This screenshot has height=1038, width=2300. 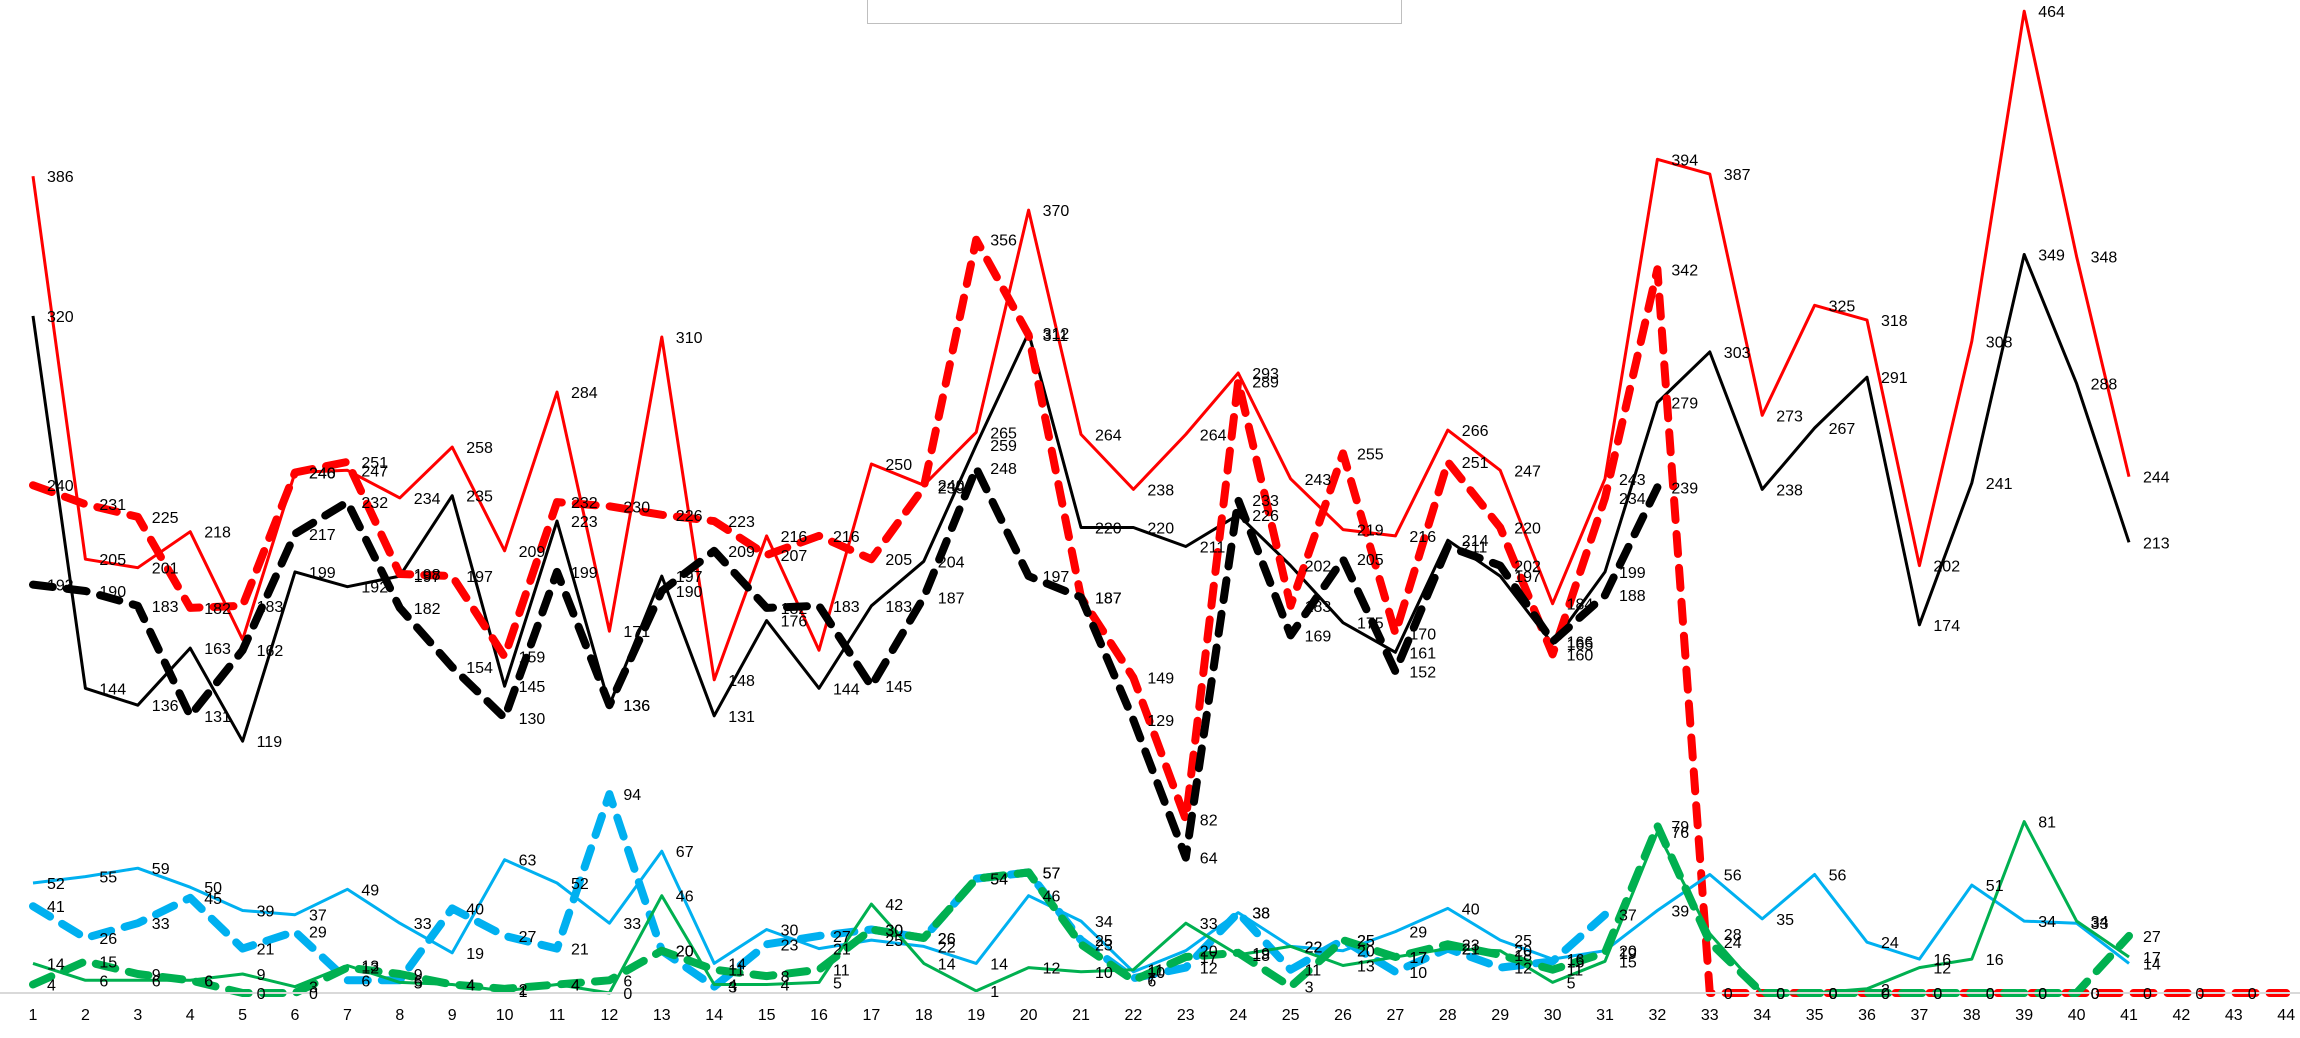 I want to click on data-label: 163, so click(x=217, y=649).